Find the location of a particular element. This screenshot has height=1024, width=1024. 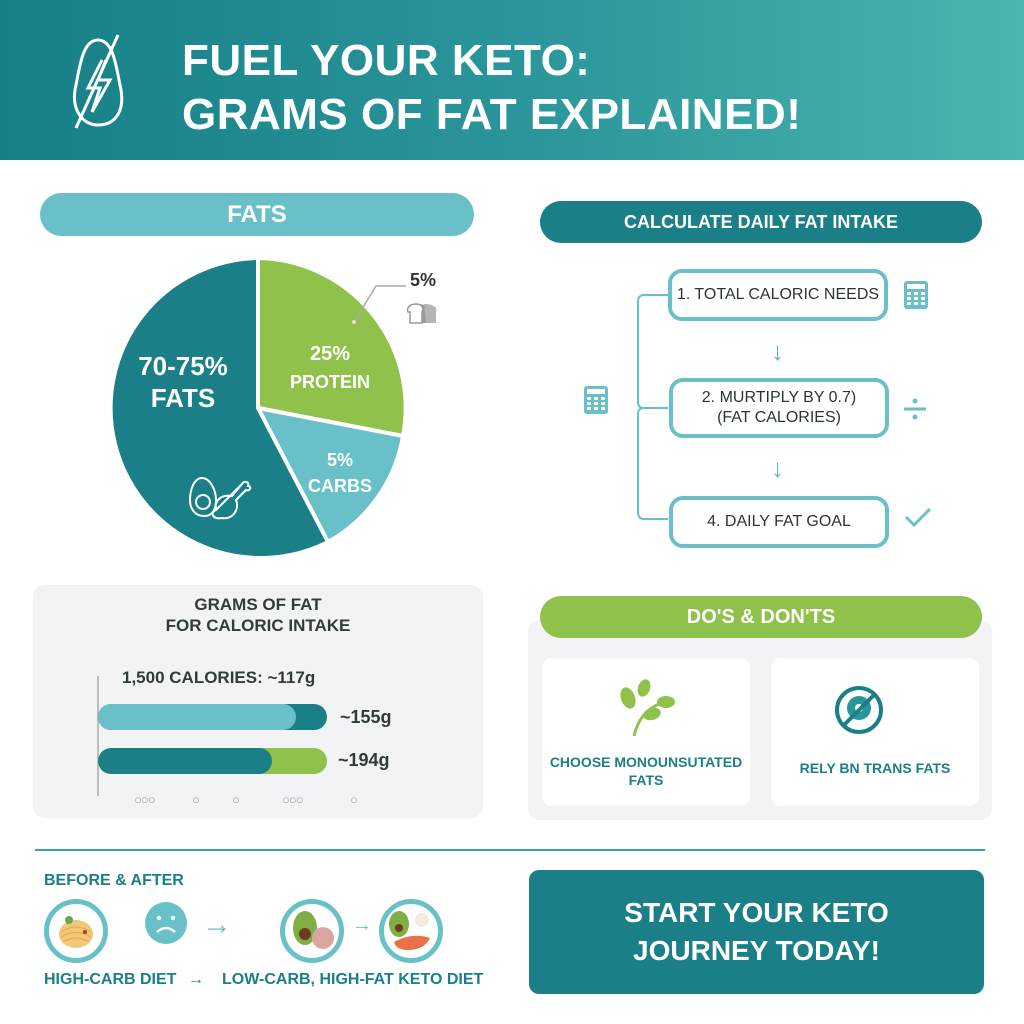

fats-percent: 70-75% is located at coordinates (183, 366).